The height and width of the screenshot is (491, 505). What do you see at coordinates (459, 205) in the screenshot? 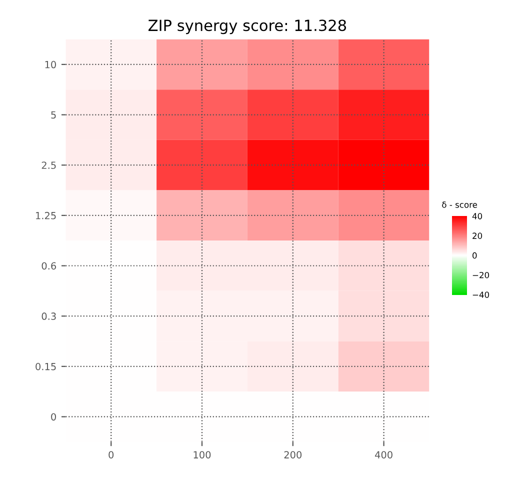
I see `color-bar-title: δ - score` at bounding box center [459, 205].